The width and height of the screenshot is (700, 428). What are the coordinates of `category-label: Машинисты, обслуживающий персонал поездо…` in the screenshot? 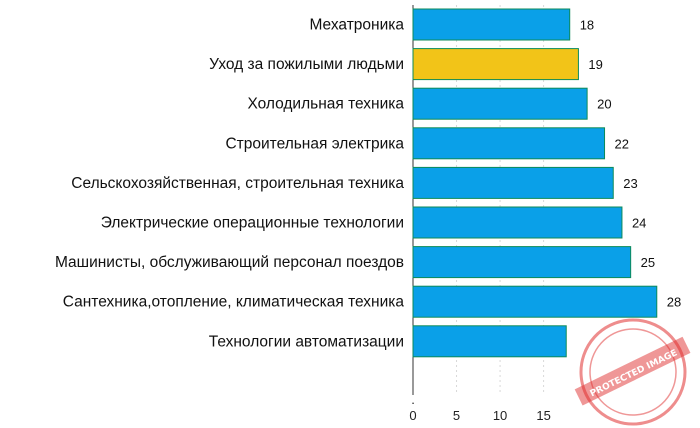 It's located at (229, 262).